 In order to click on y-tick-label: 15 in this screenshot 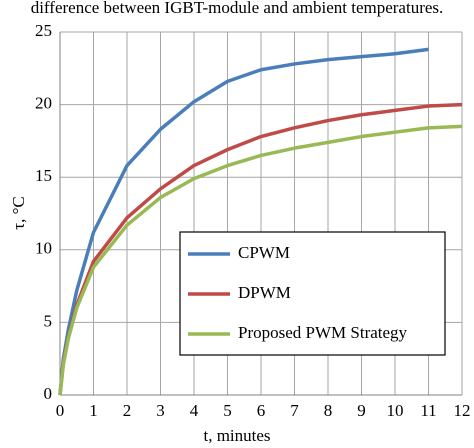, I will do `click(43, 175)`.